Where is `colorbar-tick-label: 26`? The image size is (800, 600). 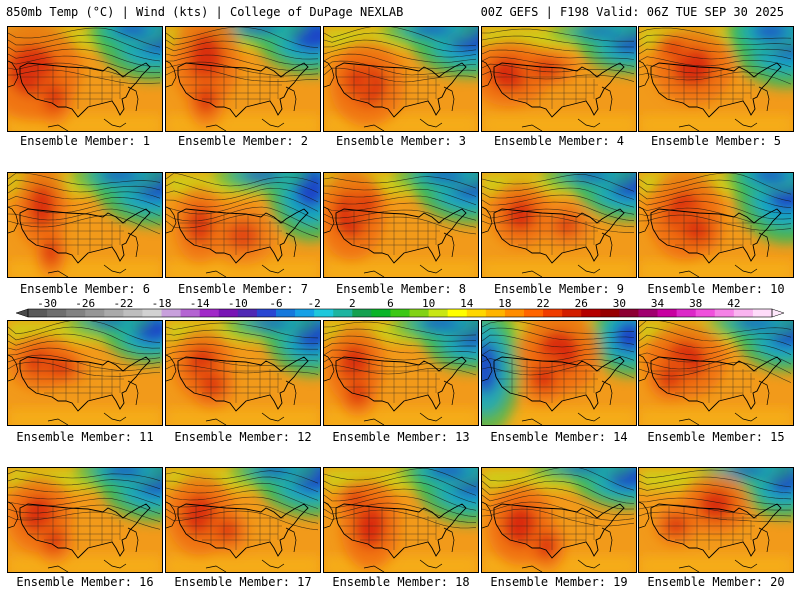 colorbar-tick-label: 26 is located at coordinates (581, 304).